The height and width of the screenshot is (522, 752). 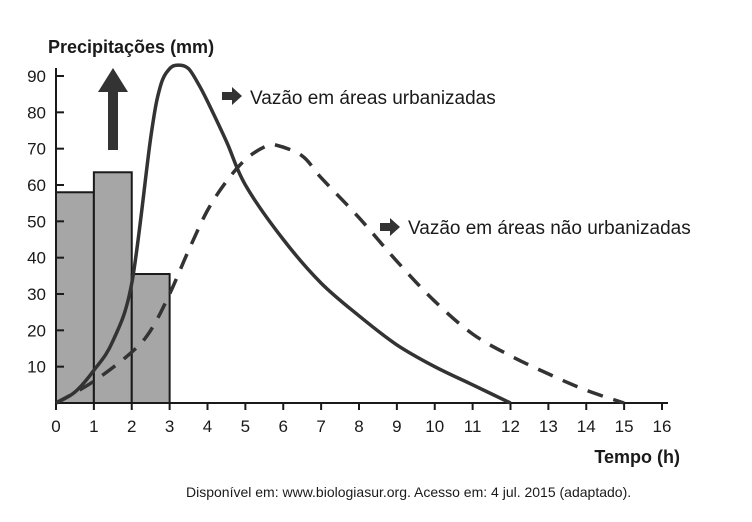 What do you see at coordinates (373, 98) in the screenshot?
I see `annotation-urbanized: Vazão em áreas urbanizadas` at bounding box center [373, 98].